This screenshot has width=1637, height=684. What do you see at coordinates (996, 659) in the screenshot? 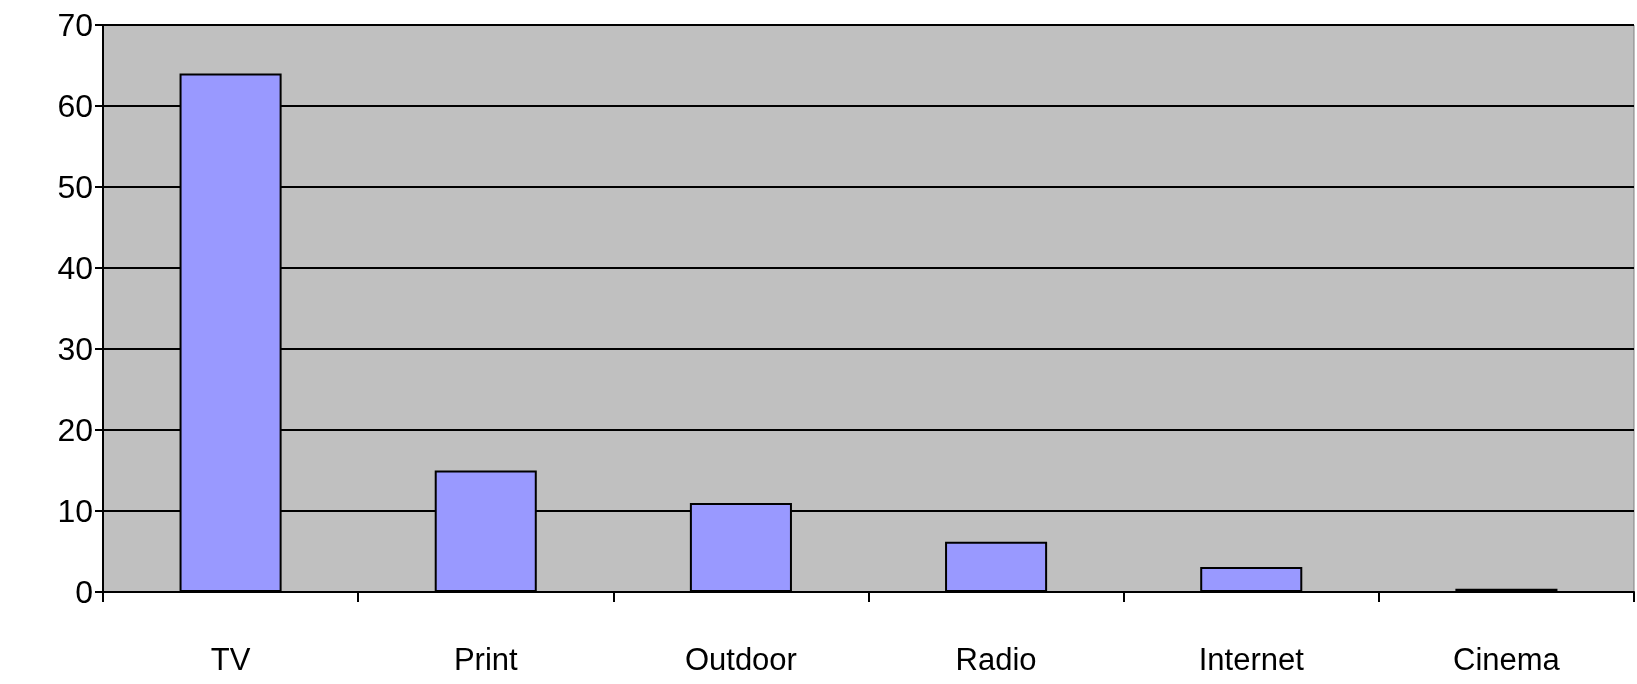
I see `x-tick-label: Radio` at bounding box center [996, 659].